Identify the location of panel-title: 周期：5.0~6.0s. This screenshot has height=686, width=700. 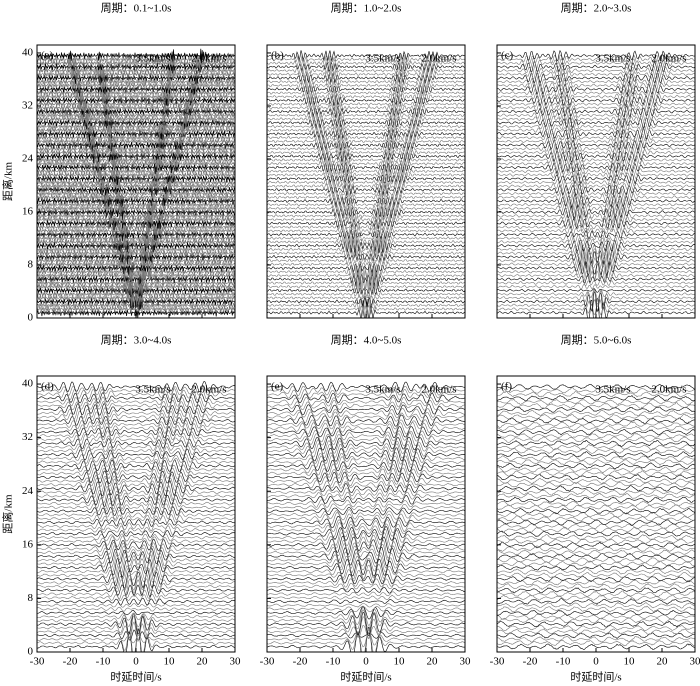
(596, 340).